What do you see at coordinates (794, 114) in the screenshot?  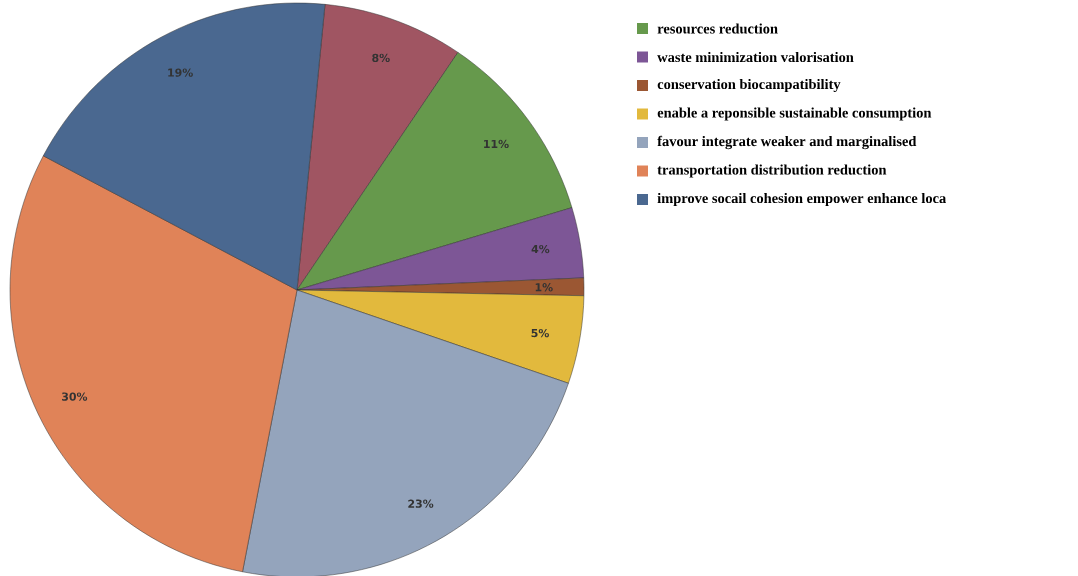 I see `legend-label: enable a reponsible sustainable consumption` at bounding box center [794, 114].